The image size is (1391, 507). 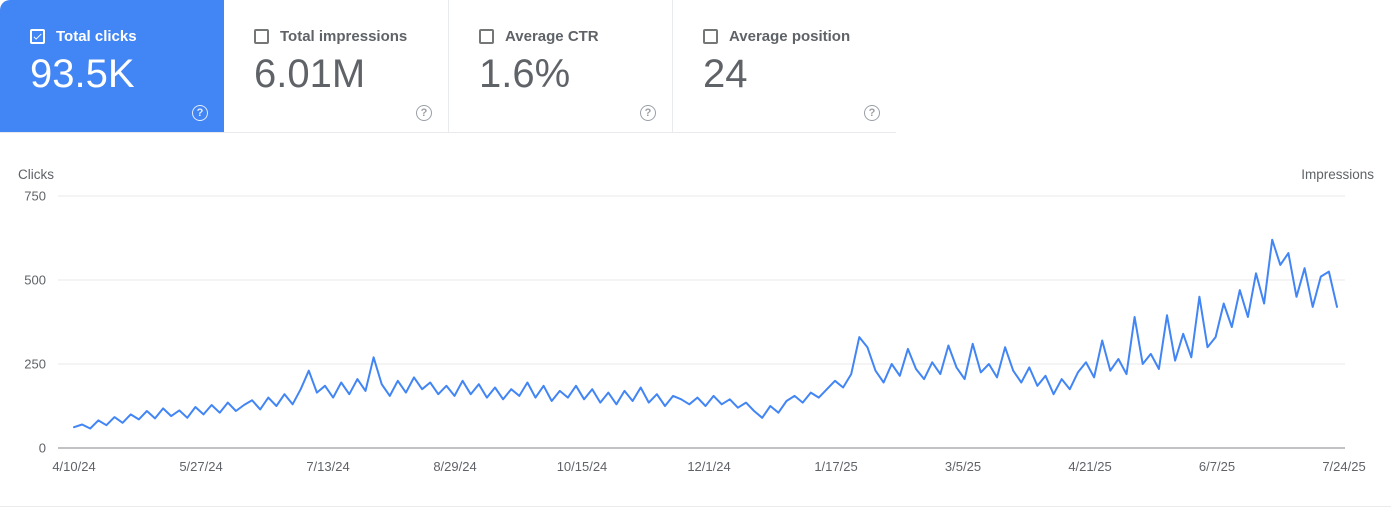 I want to click on y-tick-label: 500, so click(x=35, y=280).